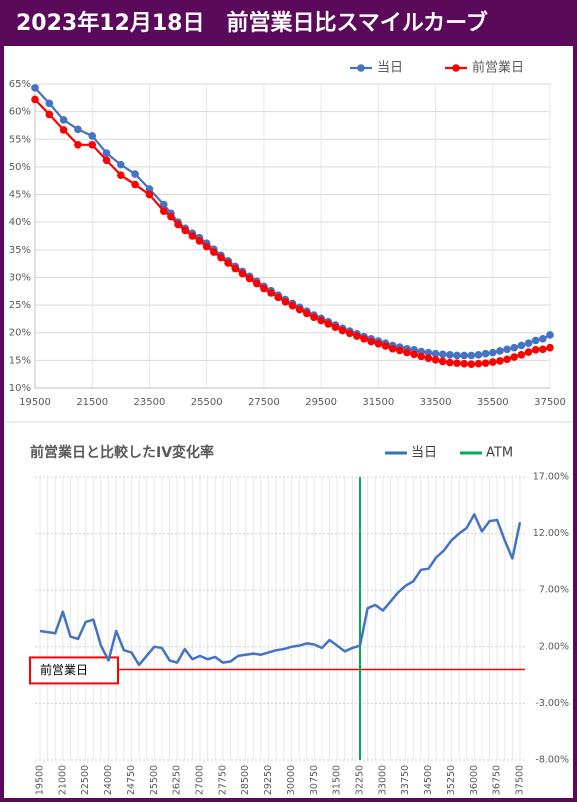  I want to click on x-tick-label: 30000, so click(291, 780).